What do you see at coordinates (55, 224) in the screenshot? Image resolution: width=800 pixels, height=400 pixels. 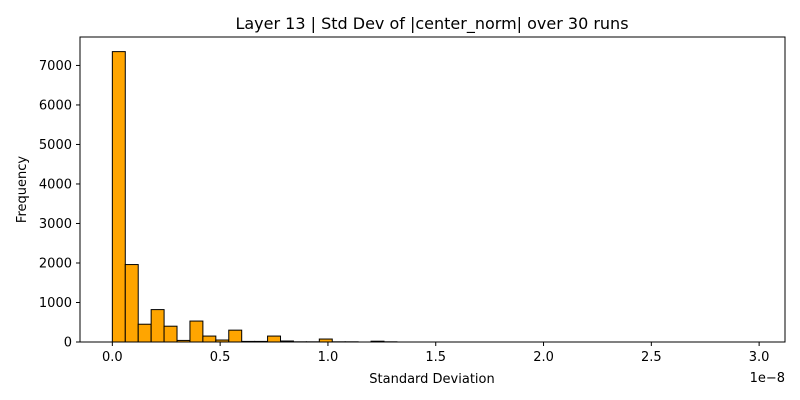 I see `y-tick-label: 3000` at bounding box center [55, 224].